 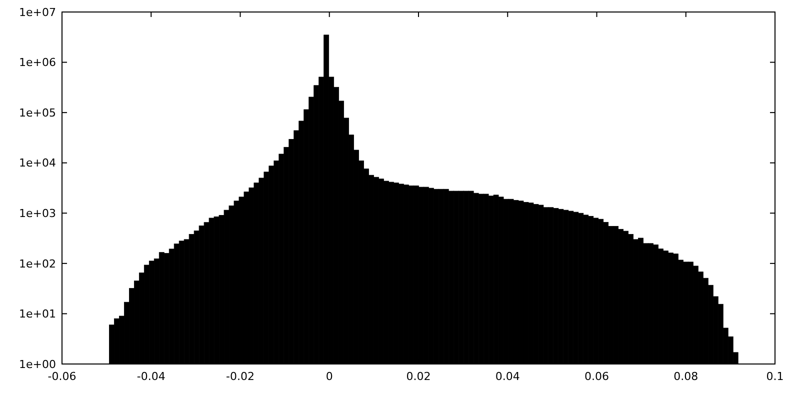 What do you see at coordinates (686, 376) in the screenshot?
I see `x-tick-label: 0.08` at bounding box center [686, 376].